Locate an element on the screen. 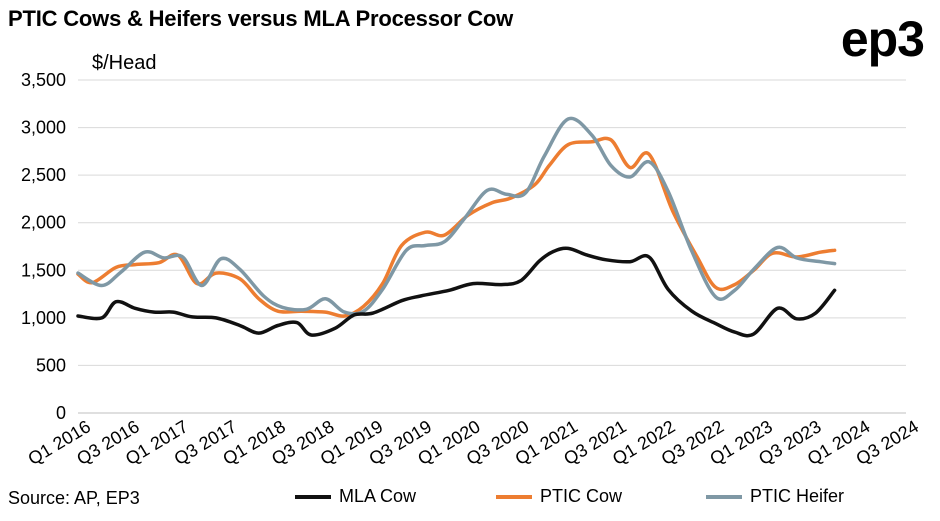 The image size is (940, 521). legend-item-ptic-heifer: PTIC Heifer is located at coordinates (775, 496).